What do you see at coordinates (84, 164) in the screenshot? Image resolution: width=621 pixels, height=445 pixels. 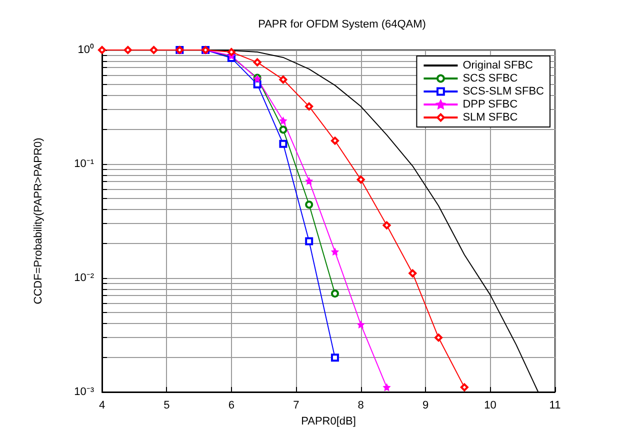 I see `y-tick-label: 10⁻¹` at bounding box center [84, 164].